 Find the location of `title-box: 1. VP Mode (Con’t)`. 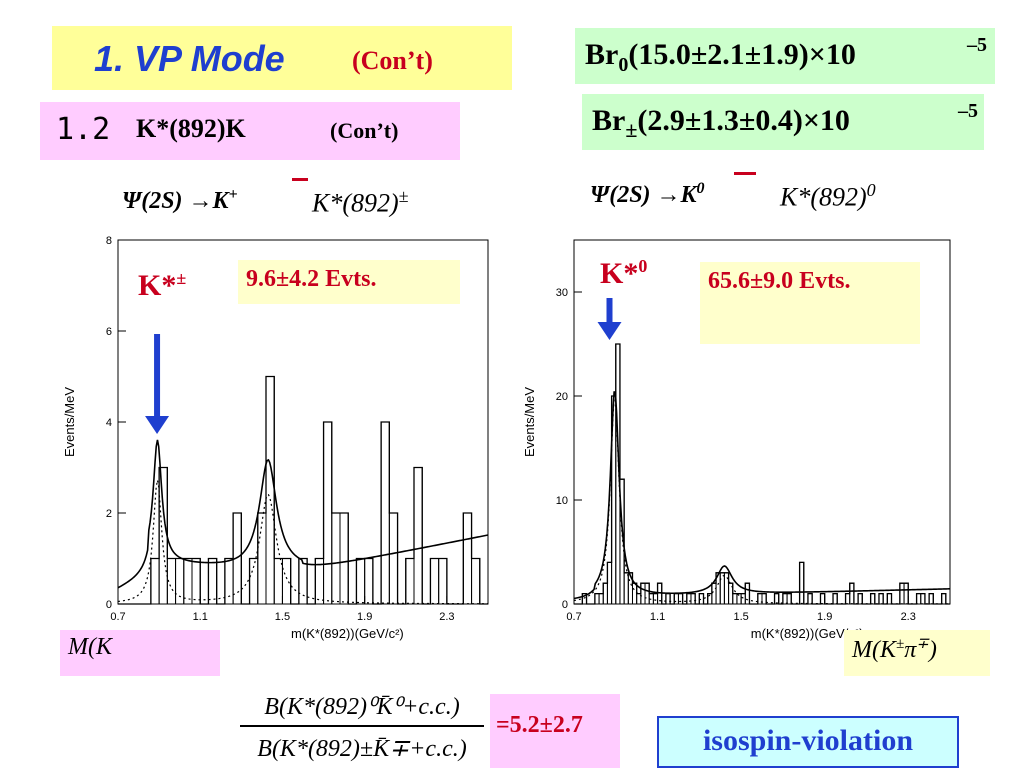

title-box: 1. VP Mode (Con’t) is located at coordinates (282, 58).